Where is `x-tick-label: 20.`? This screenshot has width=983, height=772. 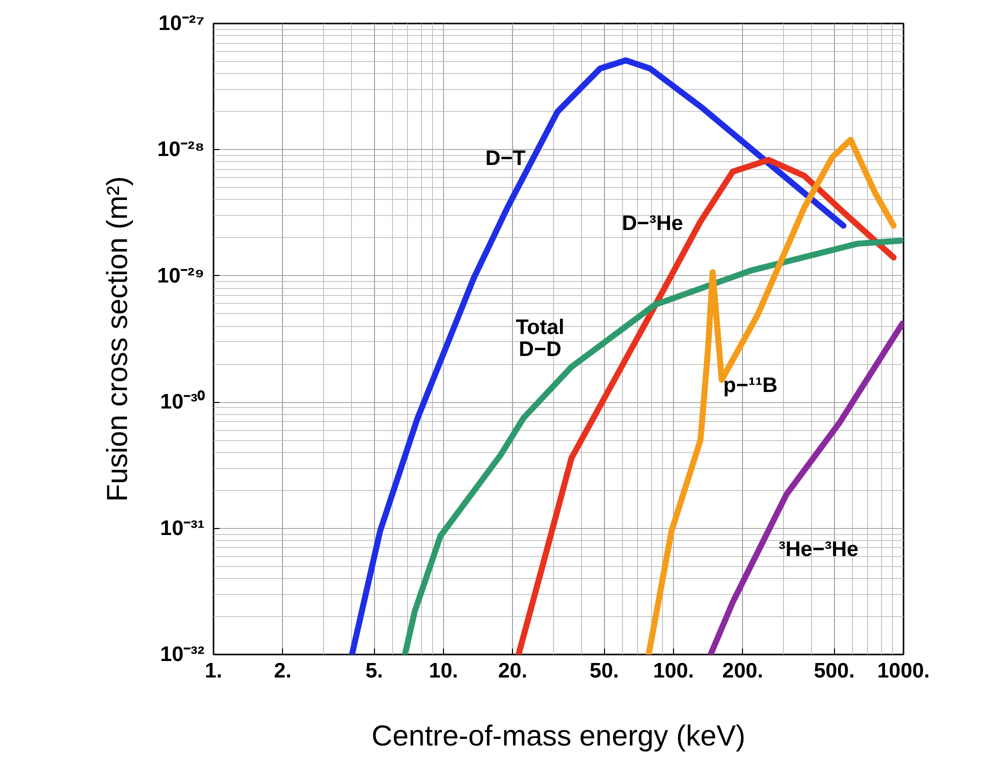 x-tick-label: 20. is located at coordinates (513, 671).